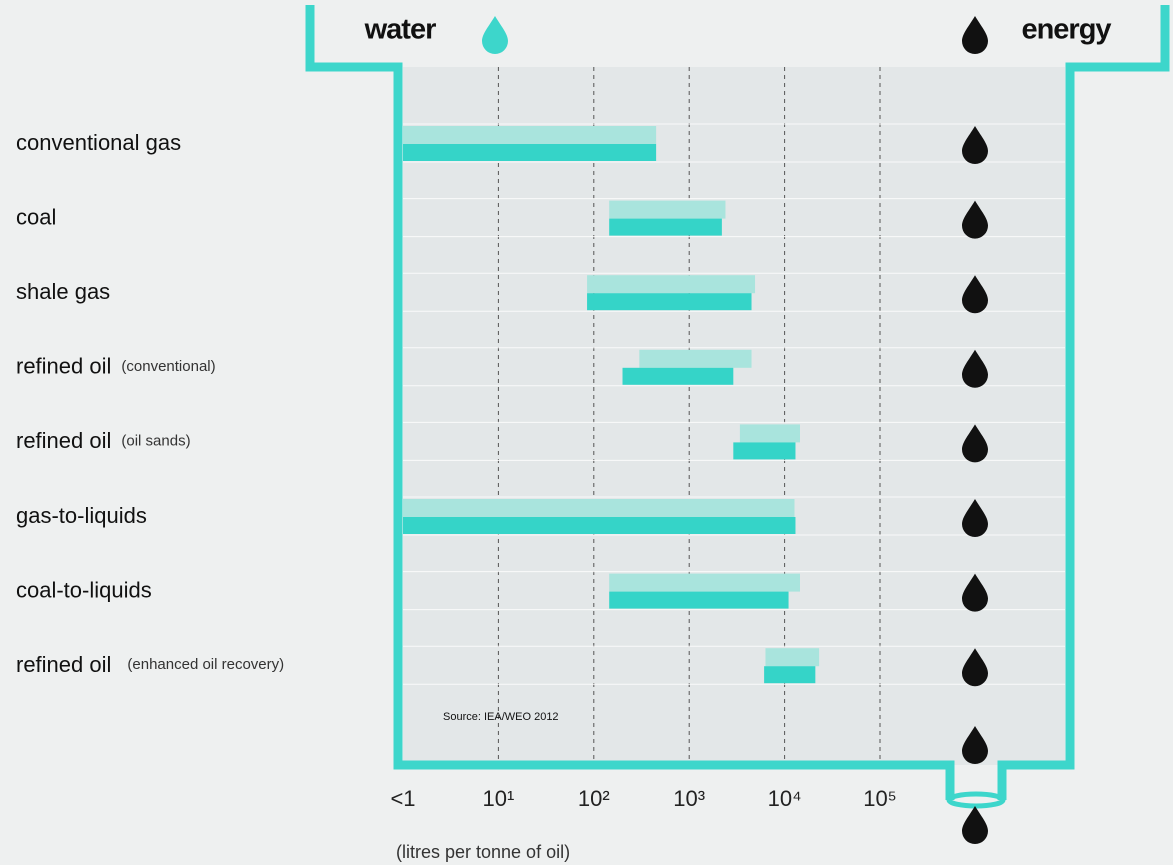 Image resolution: width=1173 pixels, height=865 pixels. What do you see at coordinates (880, 798) in the screenshot?
I see `x-tick-label: 10⁵` at bounding box center [880, 798].